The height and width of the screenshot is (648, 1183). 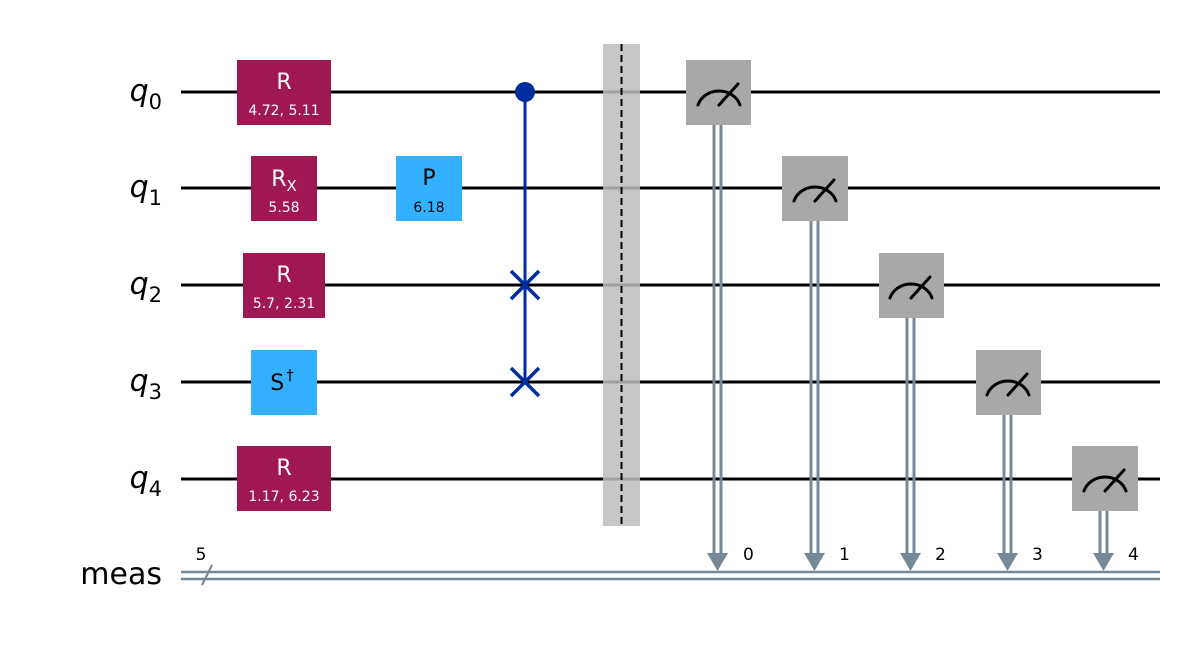 I want to click on measurement-q4: 4, so click(x=1105, y=508).